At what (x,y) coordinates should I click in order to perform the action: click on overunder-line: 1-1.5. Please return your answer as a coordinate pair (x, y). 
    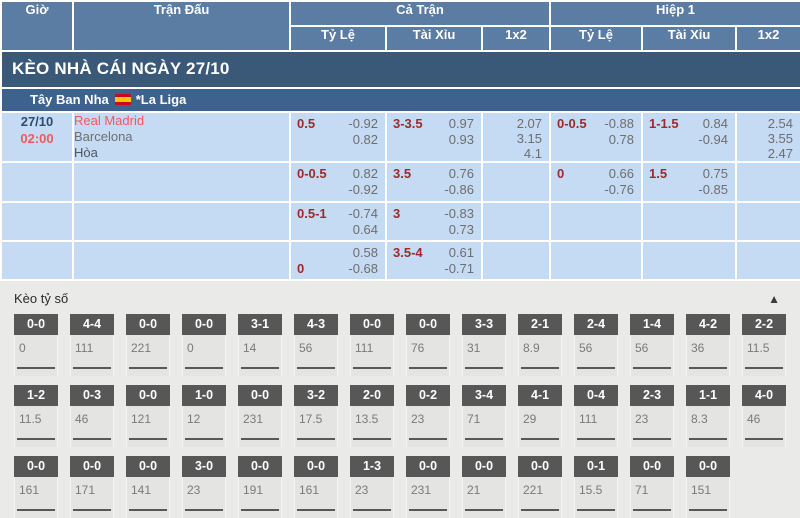
    Looking at the image, I should click on (664, 123).